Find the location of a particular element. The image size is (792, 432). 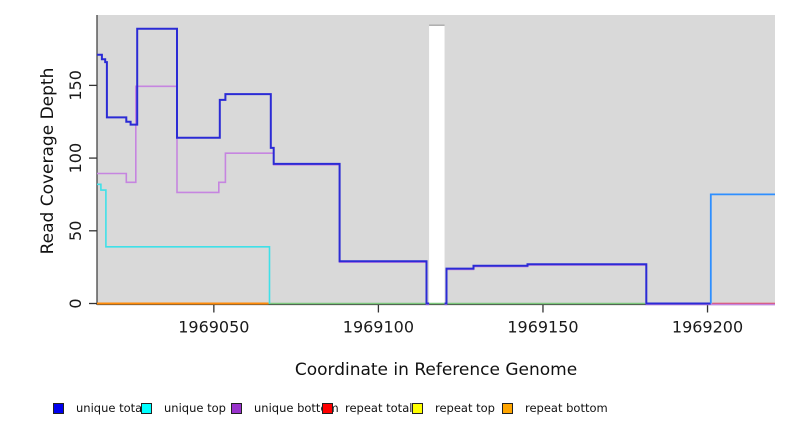

x-tick-label: 1969150 is located at coordinates (542, 327).